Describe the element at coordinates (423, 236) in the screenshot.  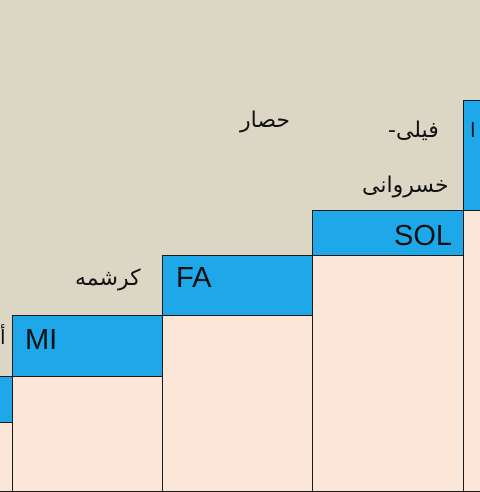
I see `step-label-sol: SOL` at that location.